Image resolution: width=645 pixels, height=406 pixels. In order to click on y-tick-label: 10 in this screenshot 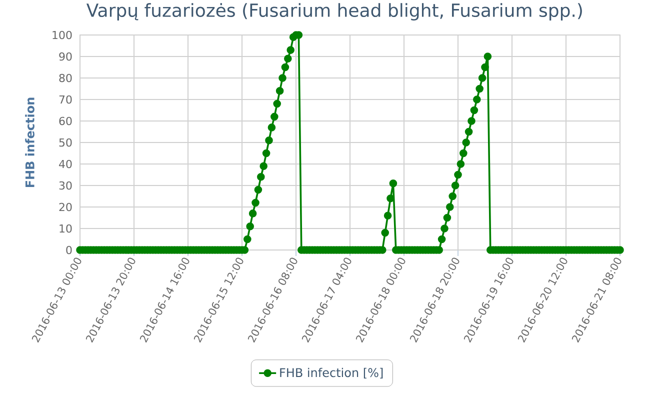, I will do `click(66, 228)`.